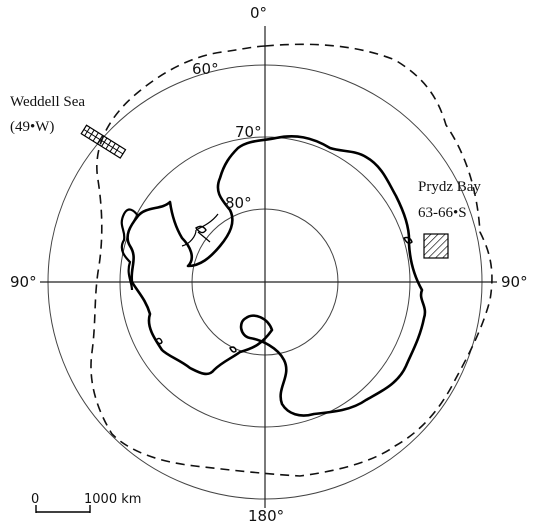 Image resolution: width=534 pixels, height=526 pixels. What do you see at coordinates (112, 499) in the screenshot?
I see `scale-bar-end: 1000 km` at bounding box center [112, 499].